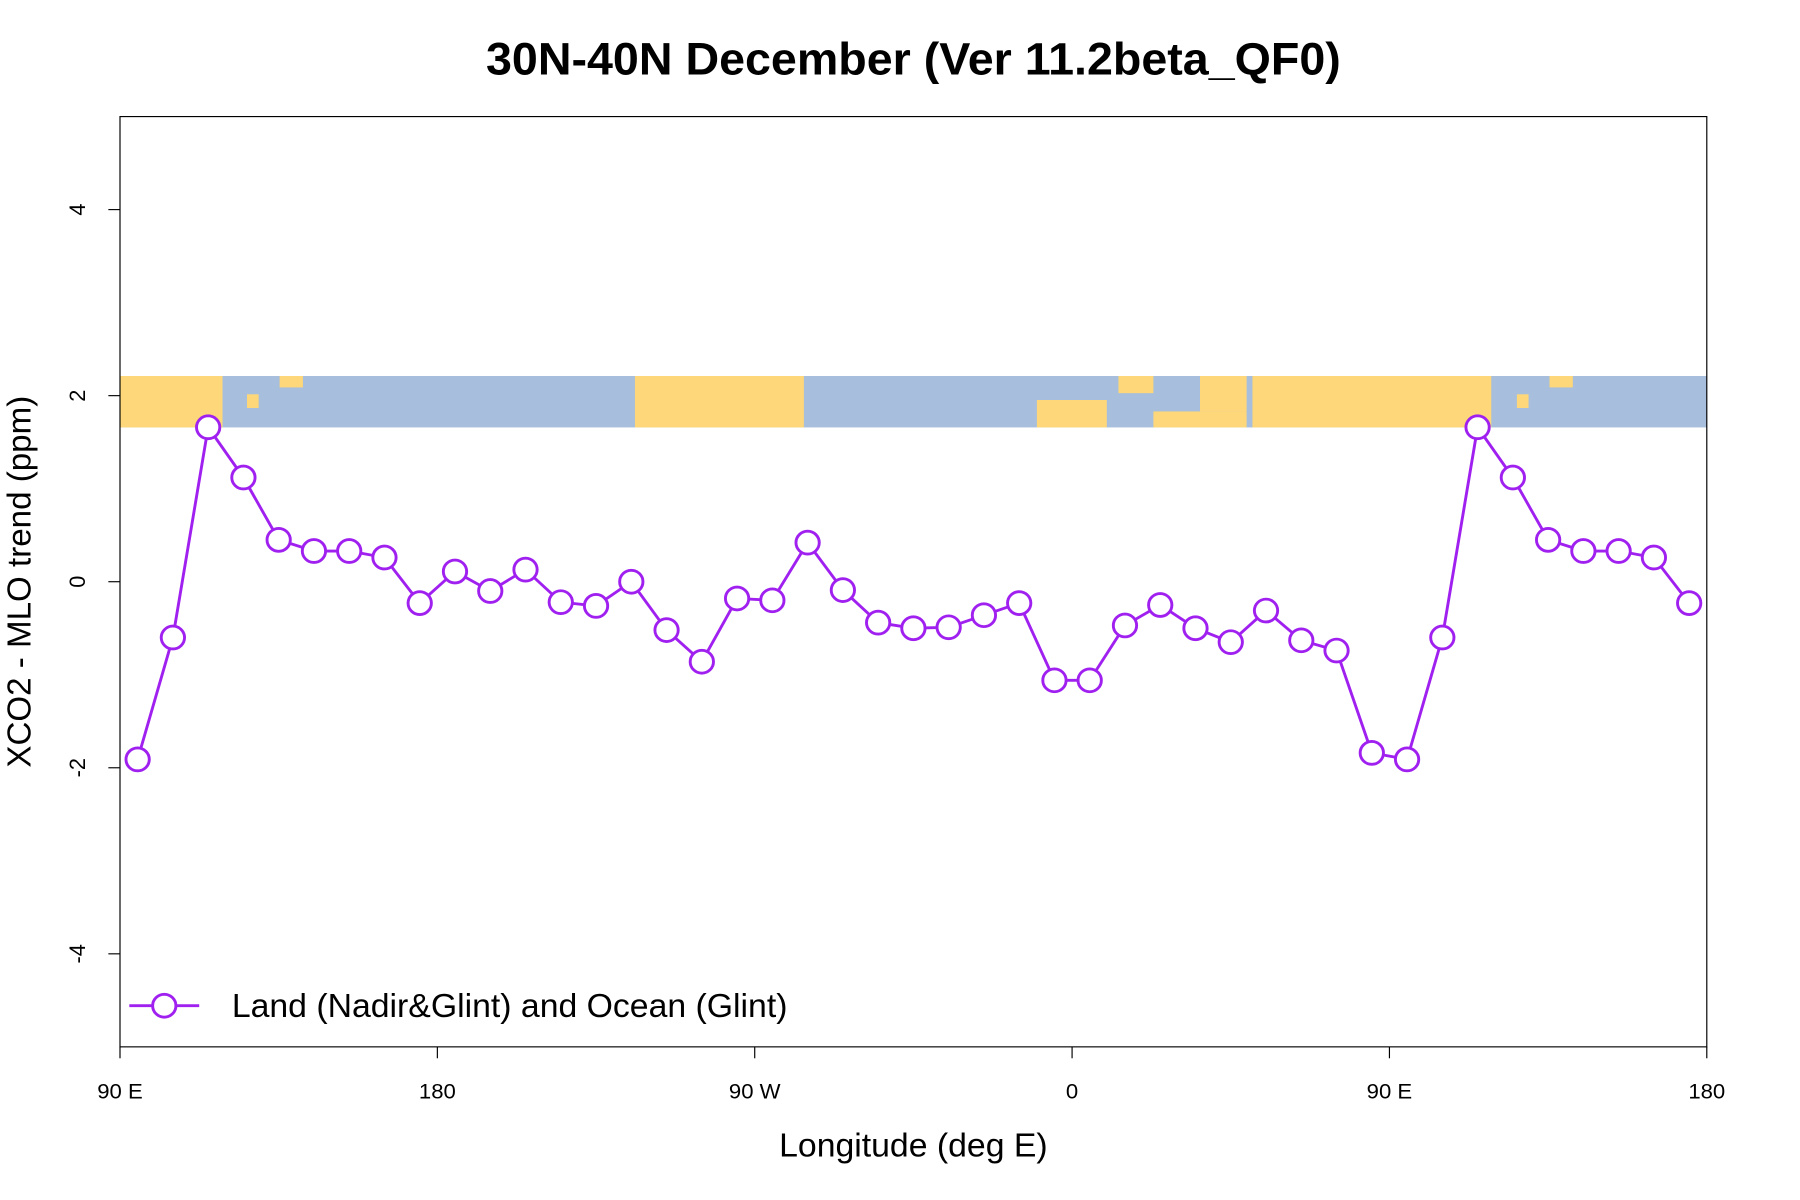 This screenshot has width=1800, height=1200. Describe the element at coordinates (755, 1090) in the screenshot. I see `x-tick-label: 90 W` at that location.